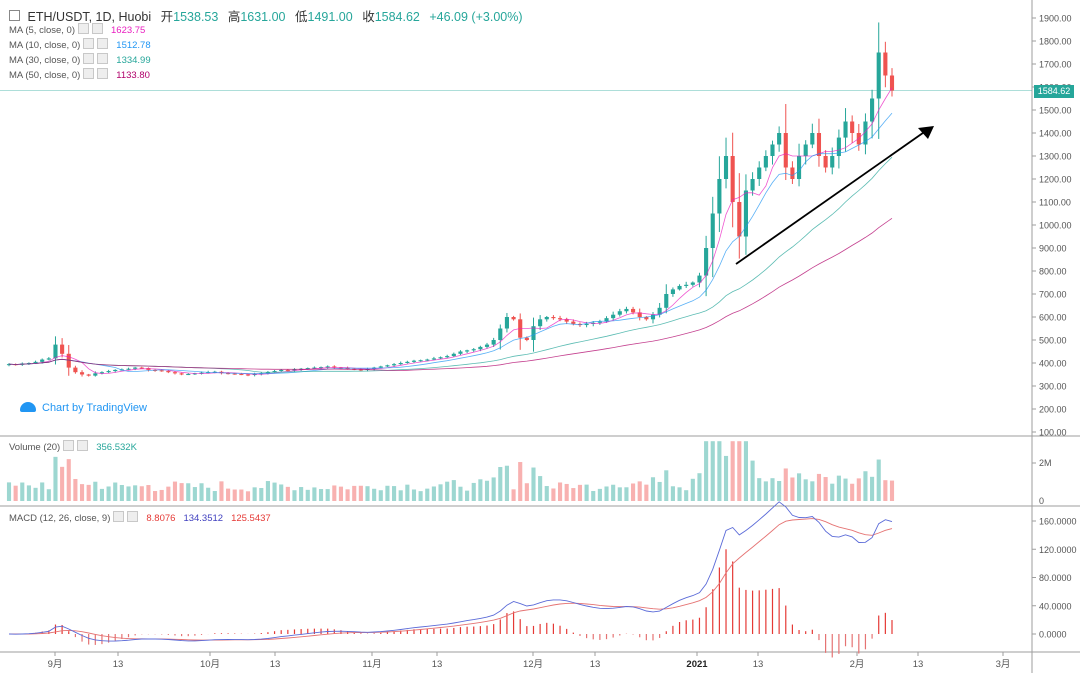 The width and height of the screenshot is (1080, 678). I want to click on open-label: 开, so click(167, 17).